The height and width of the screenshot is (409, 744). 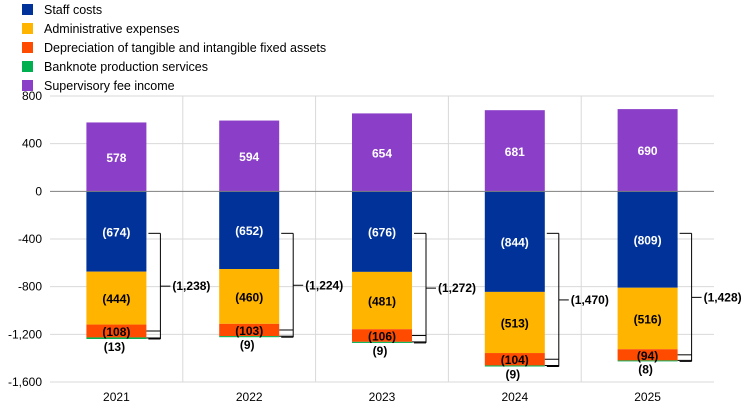 I want to click on data-label: (104), so click(x=515, y=360).